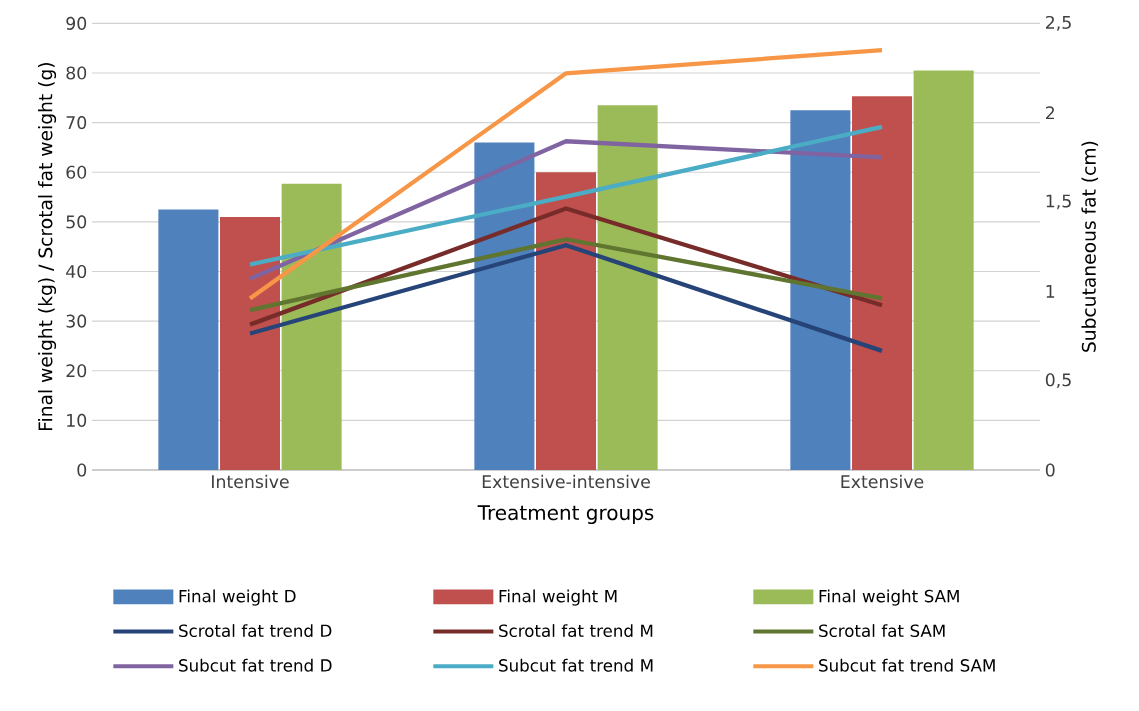  I want to click on x-tick-label: Extensive-intensive, so click(566, 481).